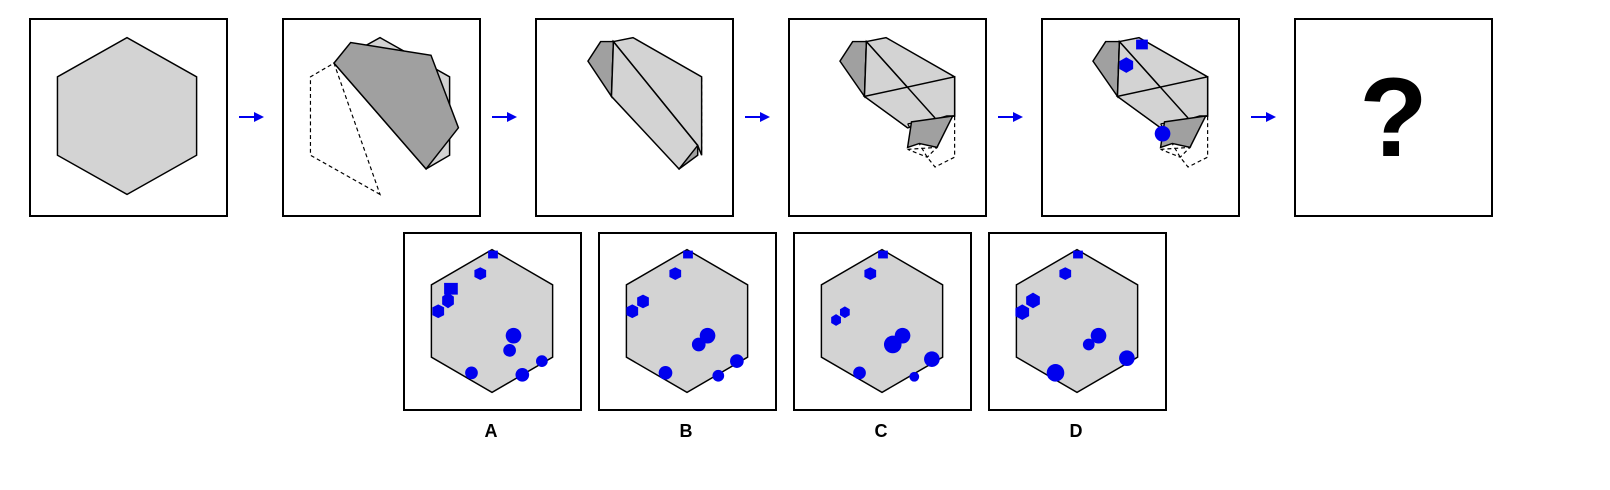 This screenshot has width=1610, height=490. Describe the element at coordinates (1076, 431) in the screenshot. I see `option-d-label: D` at that location.